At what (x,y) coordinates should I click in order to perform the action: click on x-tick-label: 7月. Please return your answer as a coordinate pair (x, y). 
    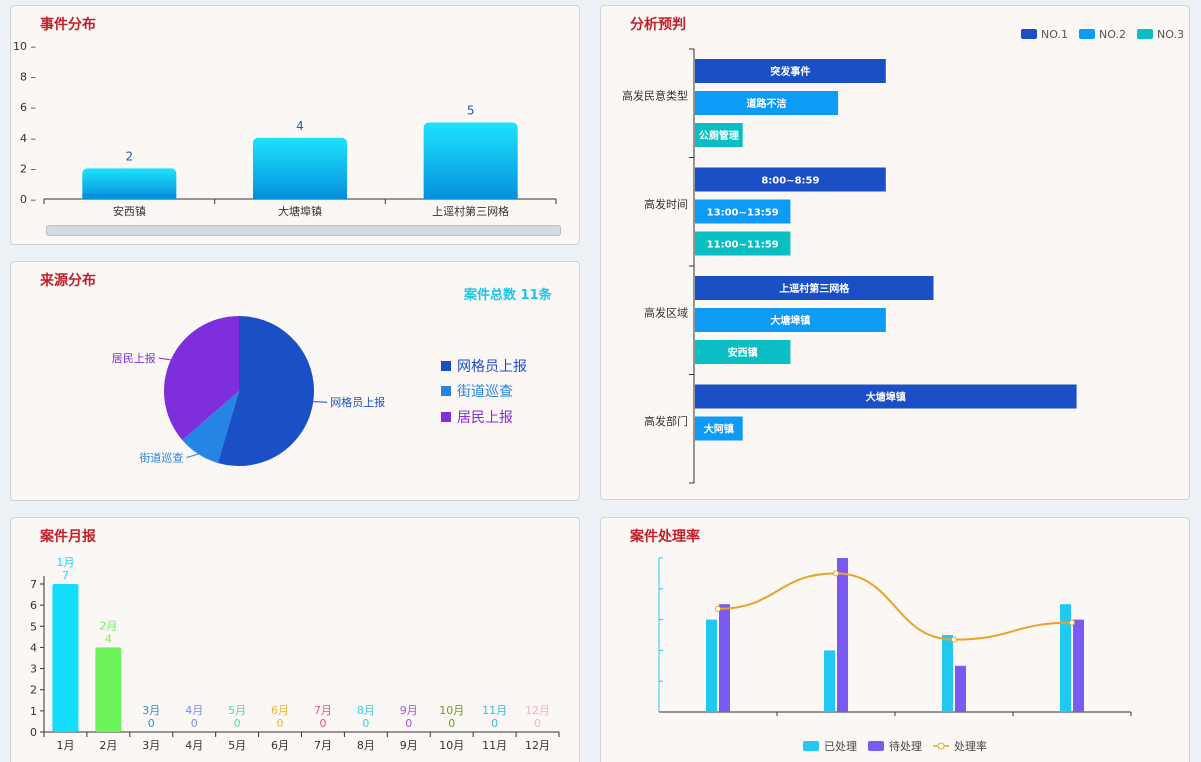
    Looking at the image, I should click on (323, 745).